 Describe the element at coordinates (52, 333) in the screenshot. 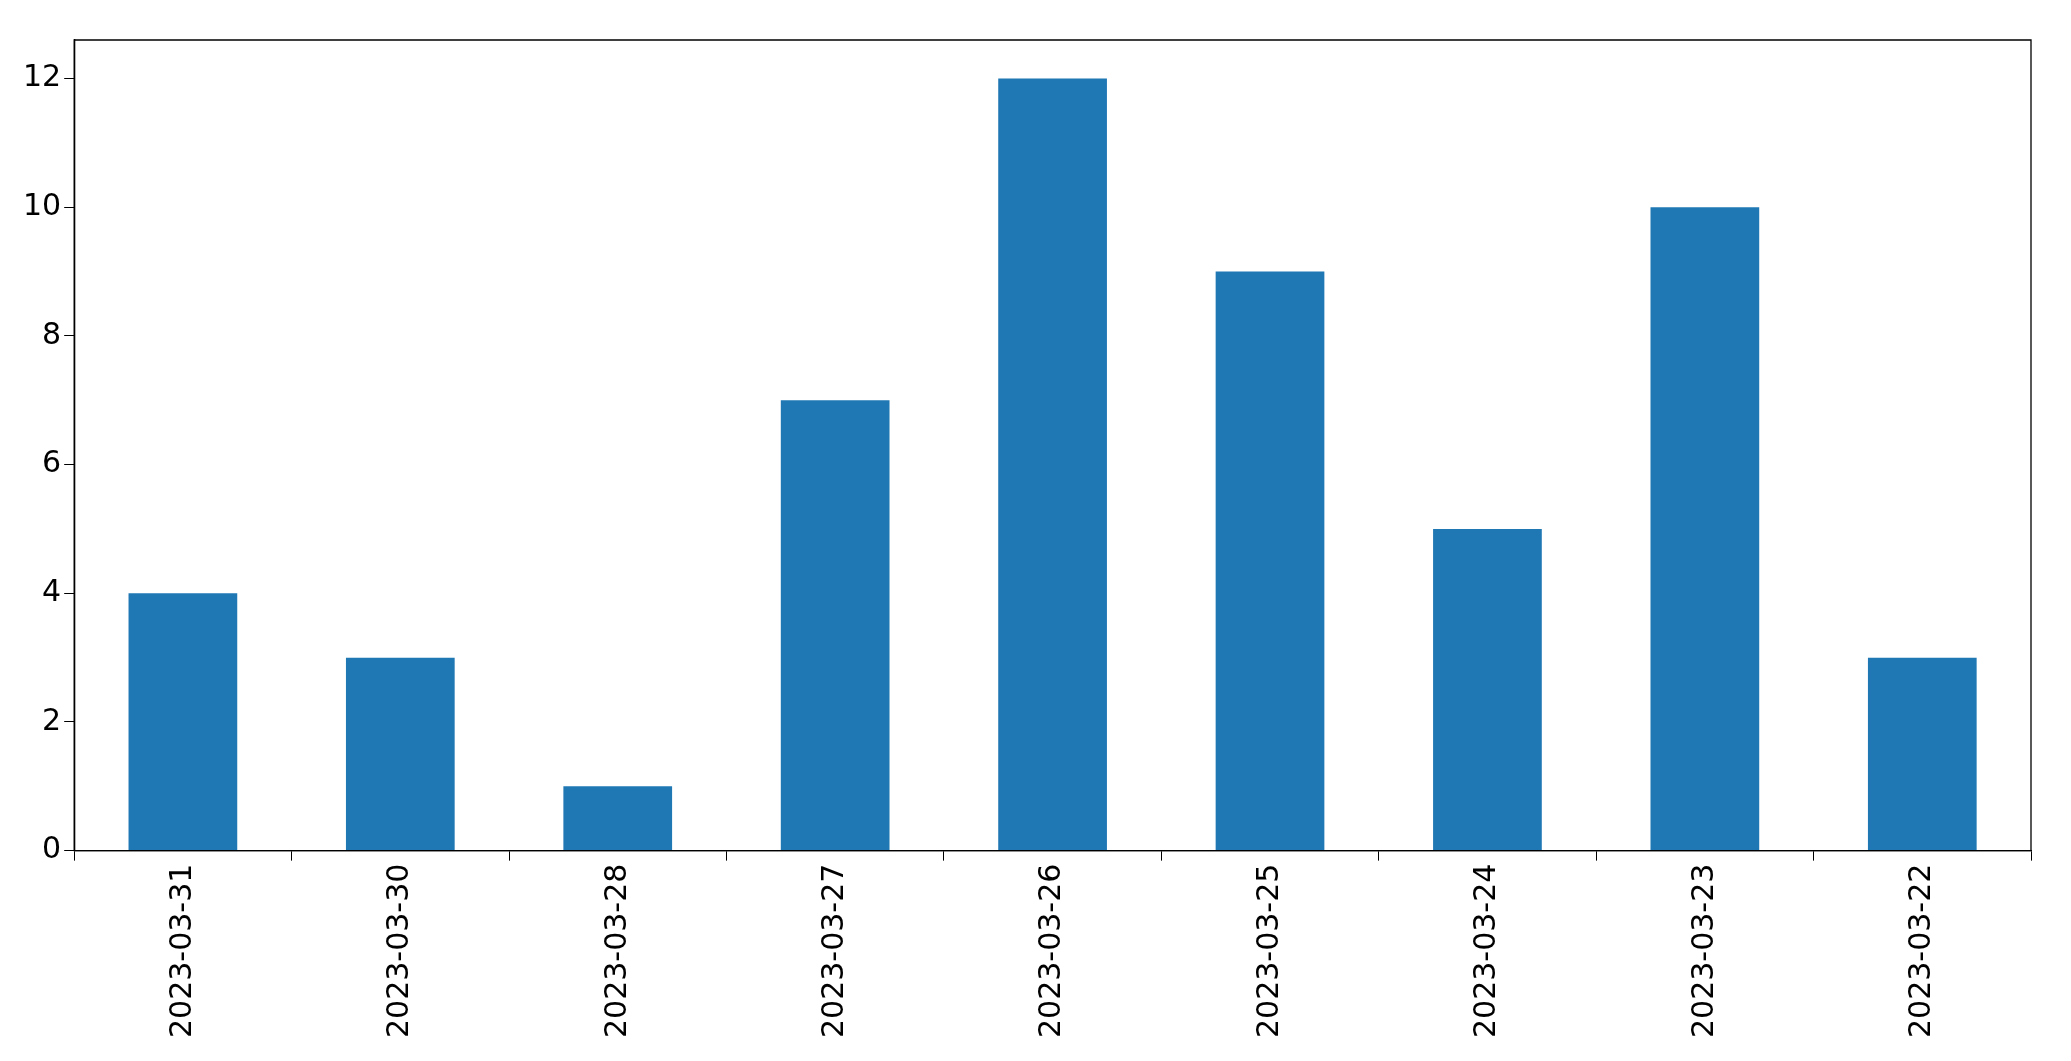

I see `y-tick-label: 8` at that location.